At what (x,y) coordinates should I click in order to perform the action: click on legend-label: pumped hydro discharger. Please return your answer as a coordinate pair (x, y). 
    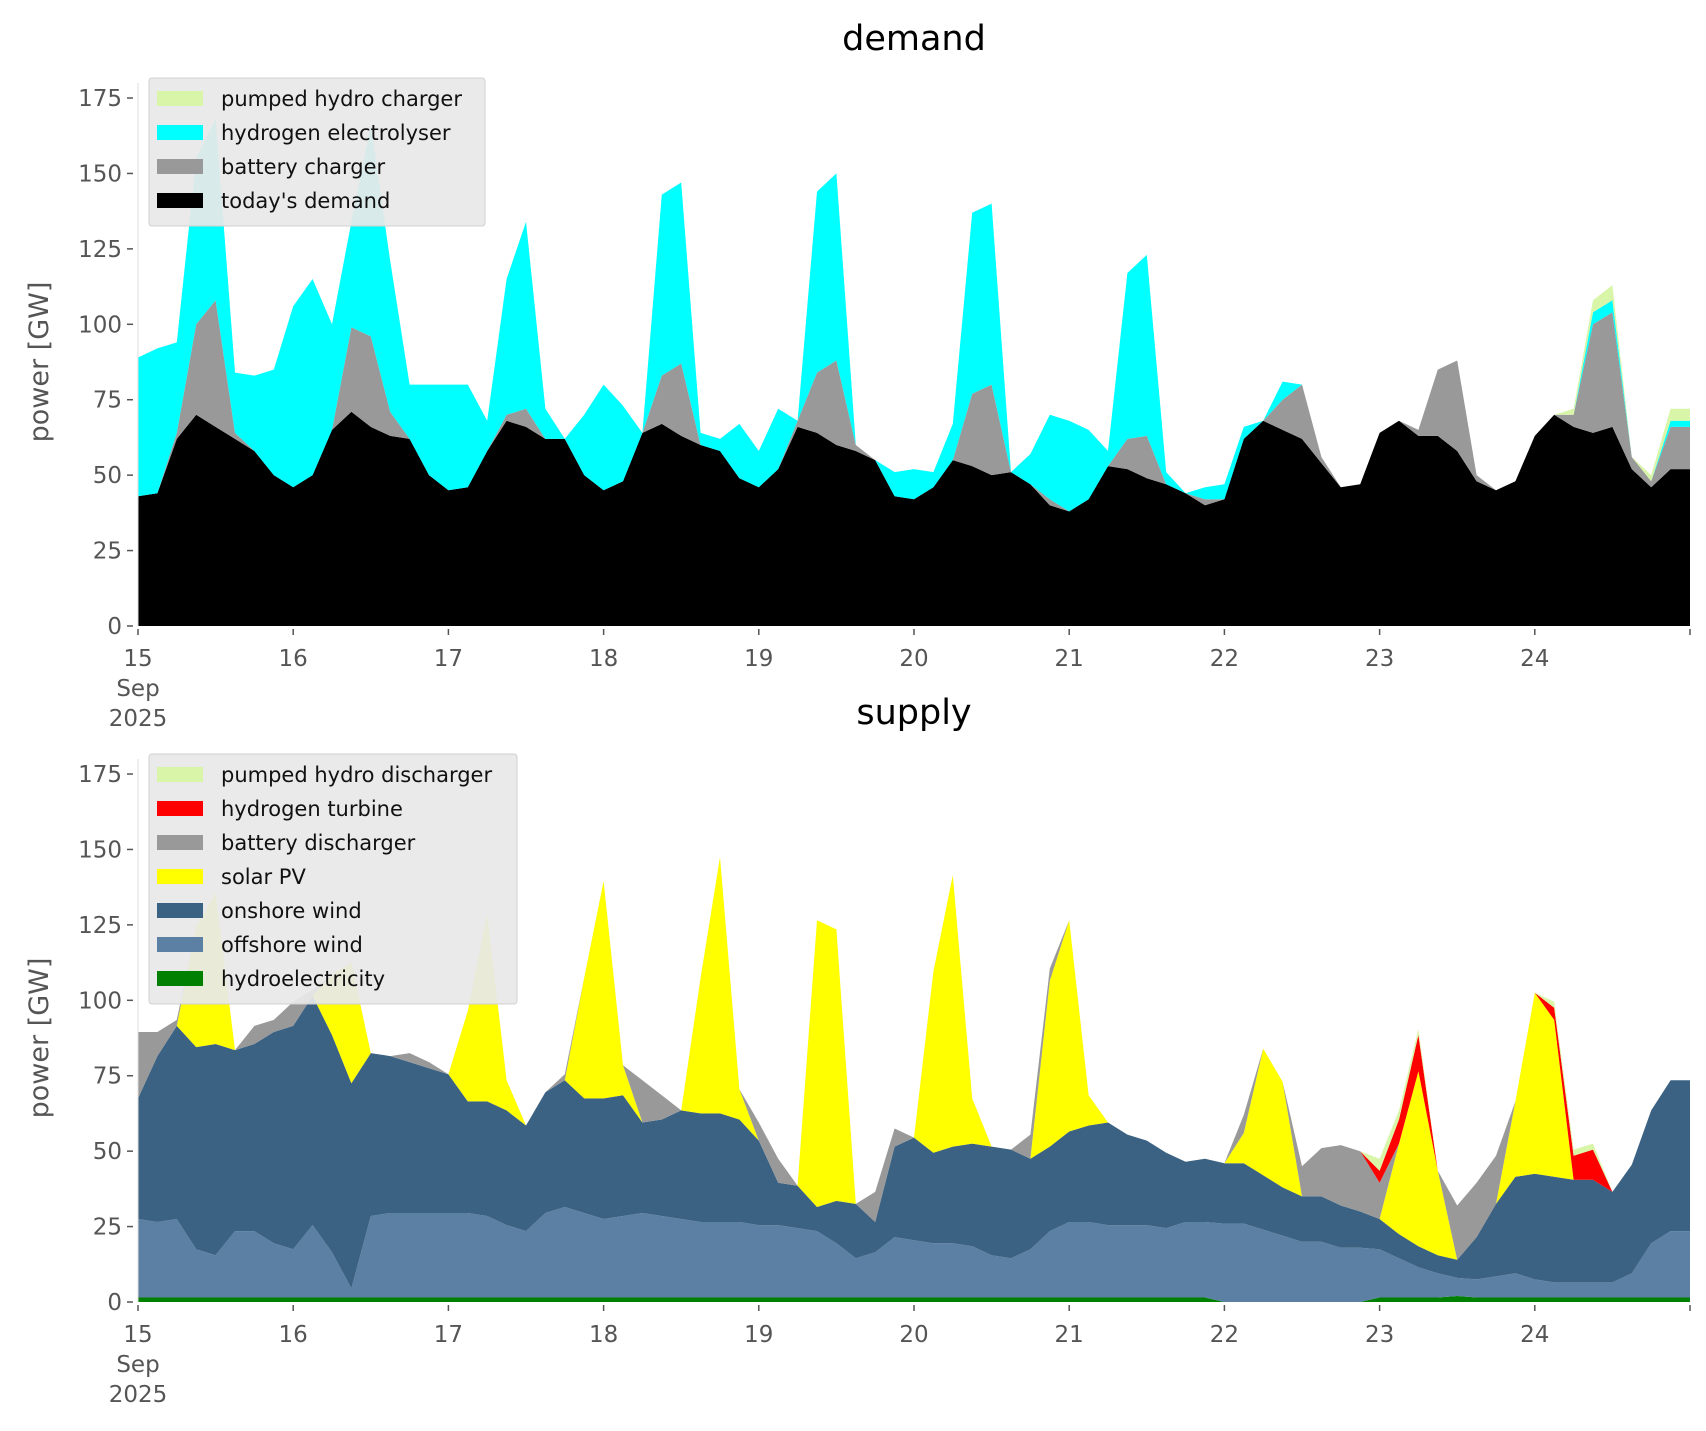
    Looking at the image, I should click on (356, 775).